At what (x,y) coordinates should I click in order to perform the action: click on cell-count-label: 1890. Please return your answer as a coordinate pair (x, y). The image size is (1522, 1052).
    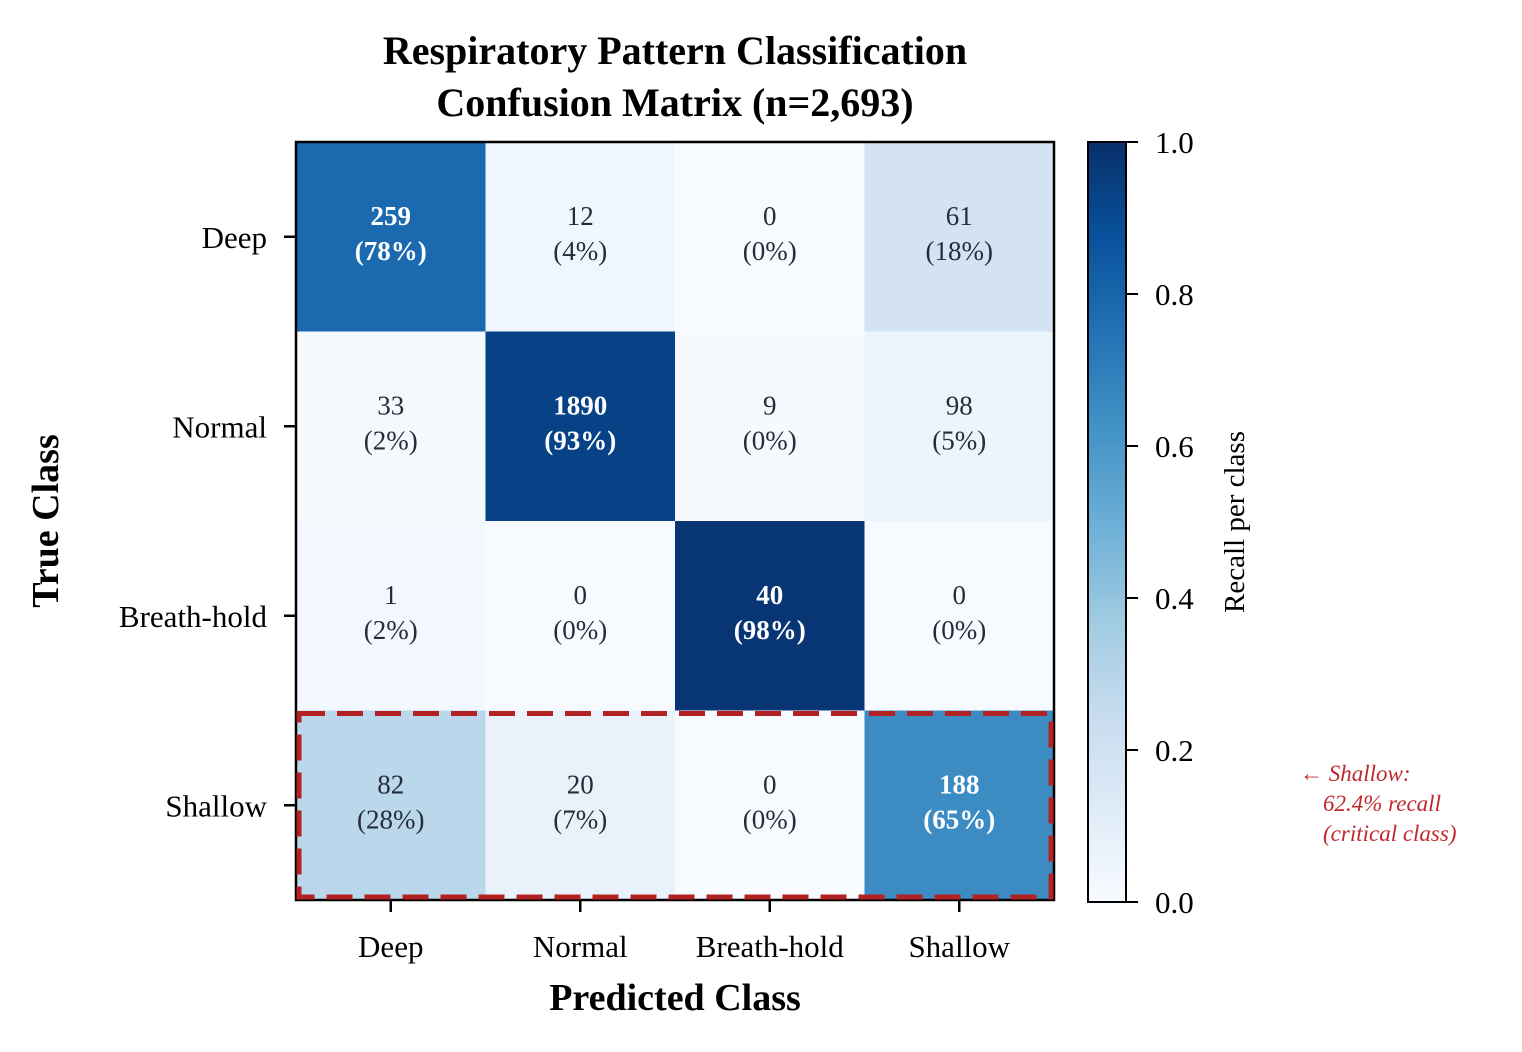
    Looking at the image, I should click on (580, 405).